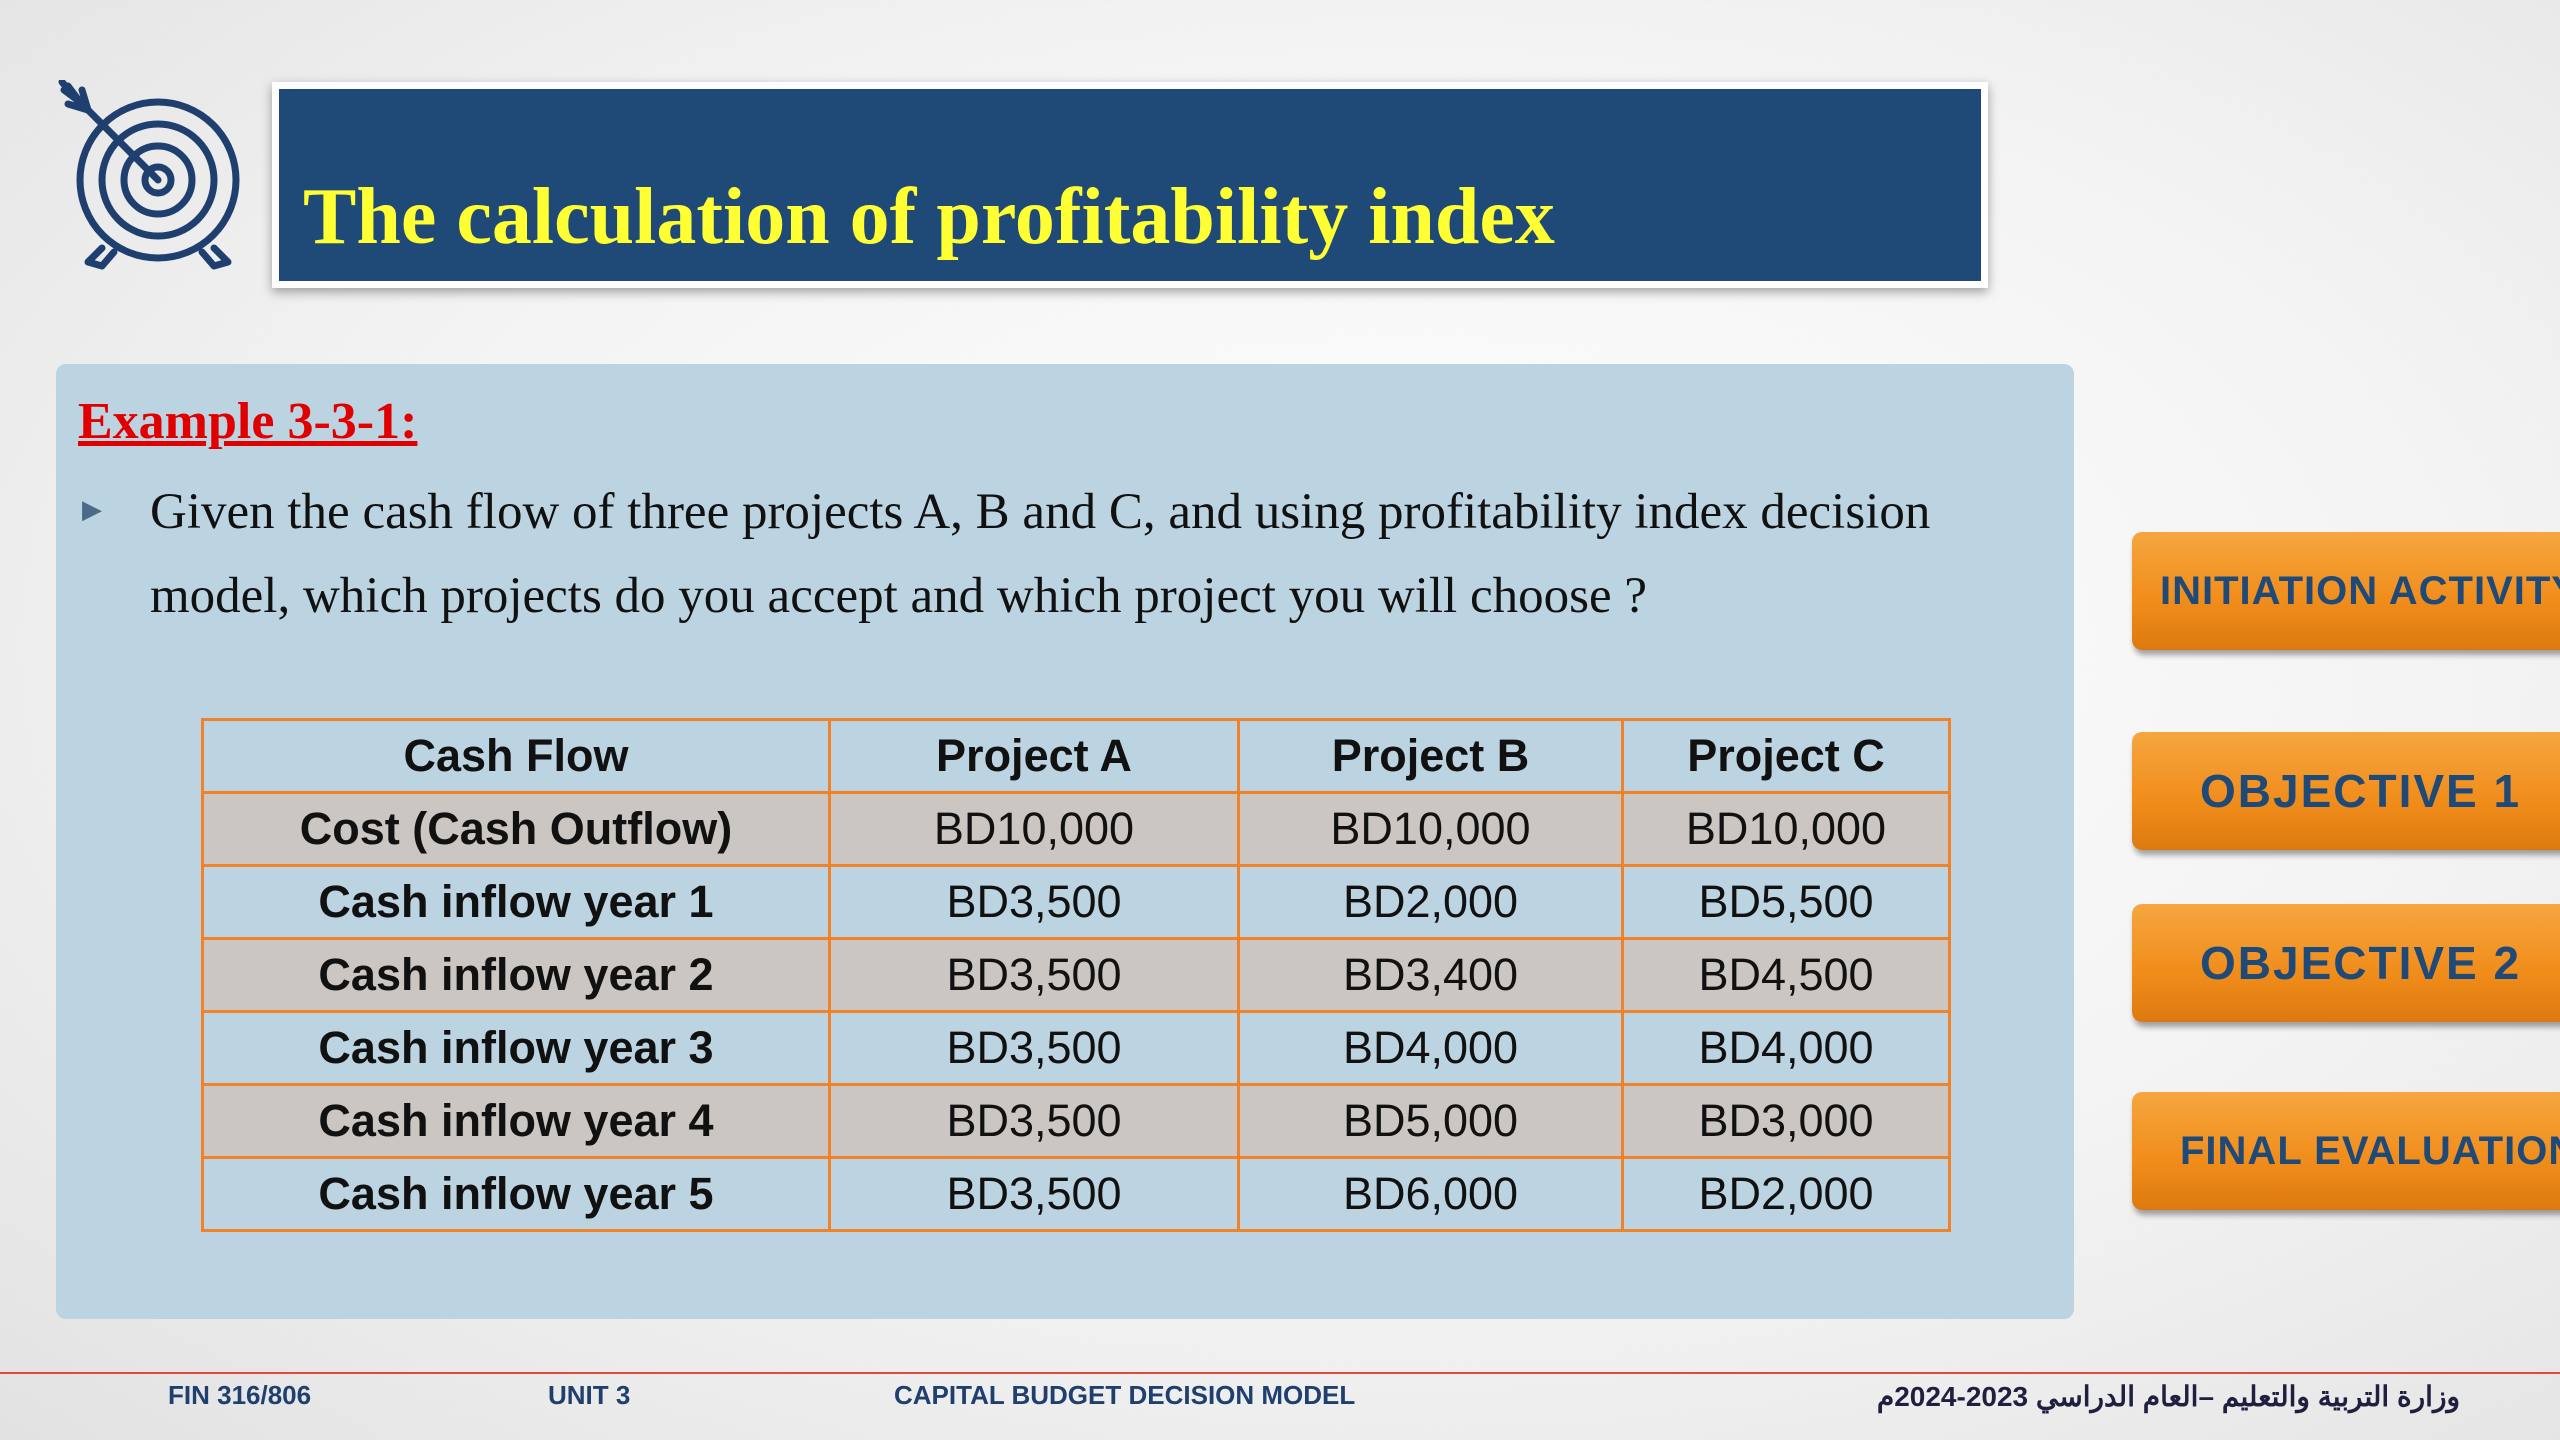  What do you see at coordinates (516, 1048) in the screenshot?
I see `row-label: Cash inflow year 3` at bounding box center [516, 1048].